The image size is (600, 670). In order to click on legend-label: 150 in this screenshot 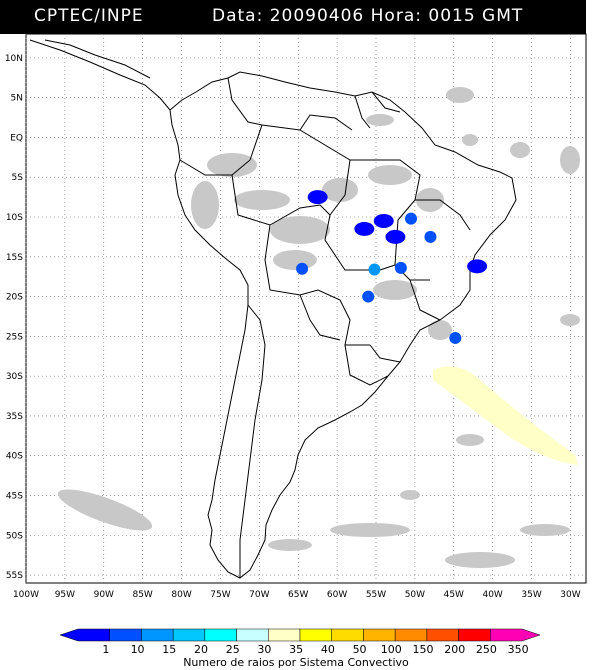, I will do `click(423, 649)`.